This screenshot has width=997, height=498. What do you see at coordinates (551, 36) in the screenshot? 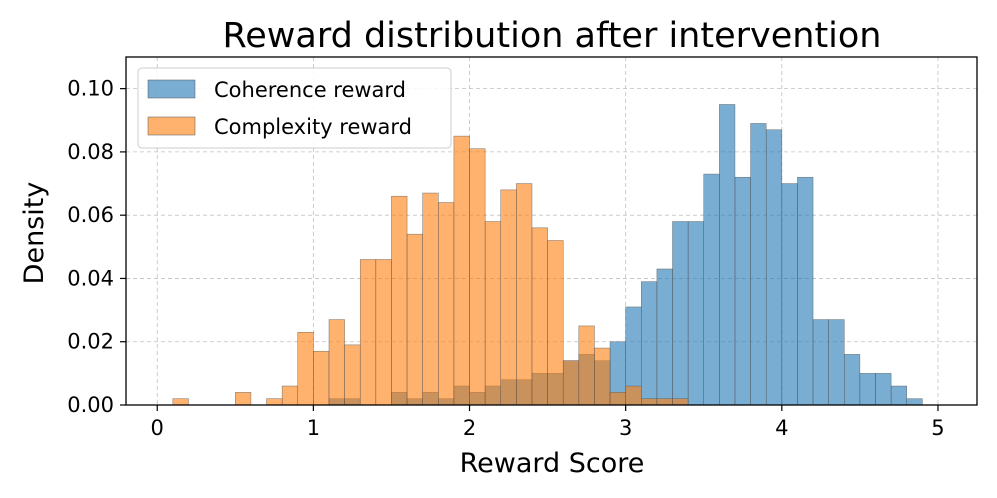
I see `chart-title: Reward distribution after intervention` at bounding box center [551, 36].